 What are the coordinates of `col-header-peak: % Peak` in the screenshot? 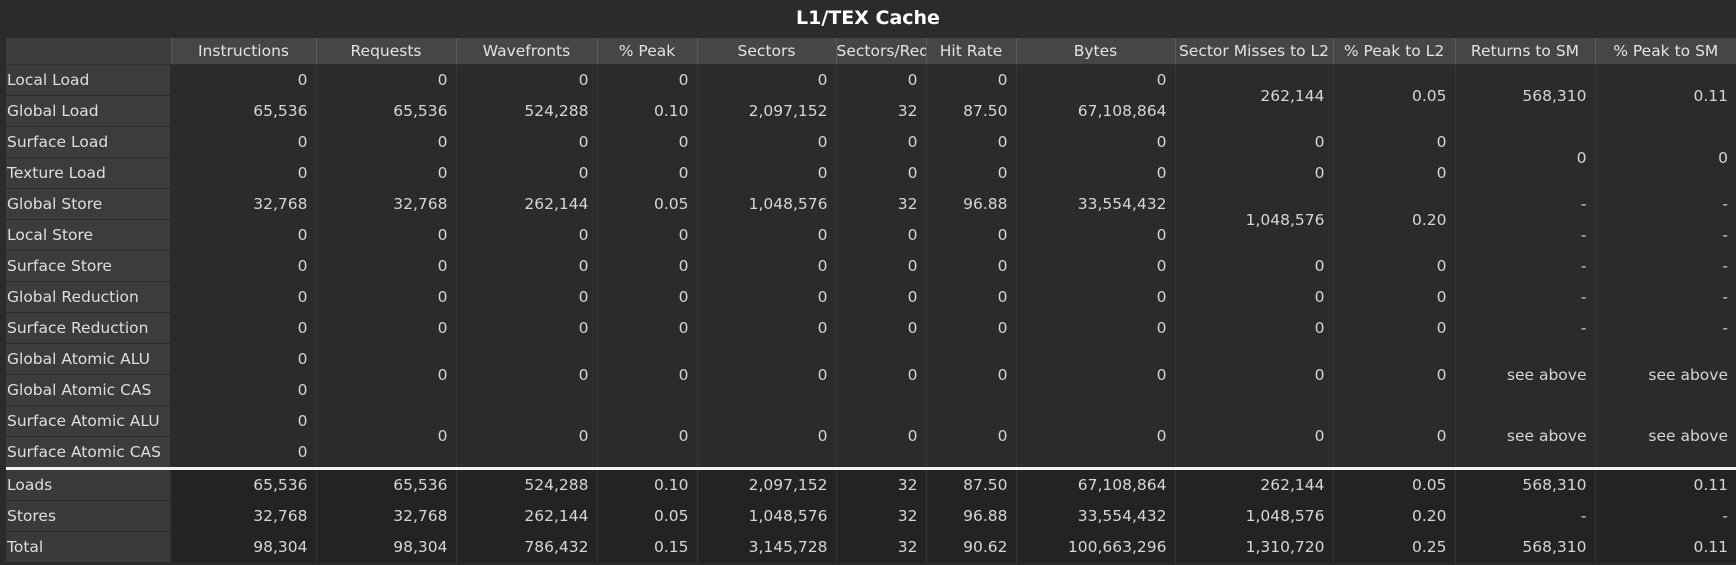 It's located at (647, 51).